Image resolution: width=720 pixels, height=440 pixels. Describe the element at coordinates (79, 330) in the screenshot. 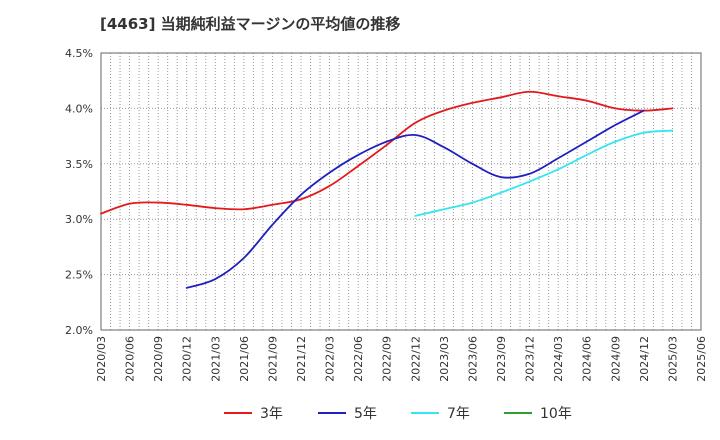

I see `y-tick-label: 2.0%` at that location.